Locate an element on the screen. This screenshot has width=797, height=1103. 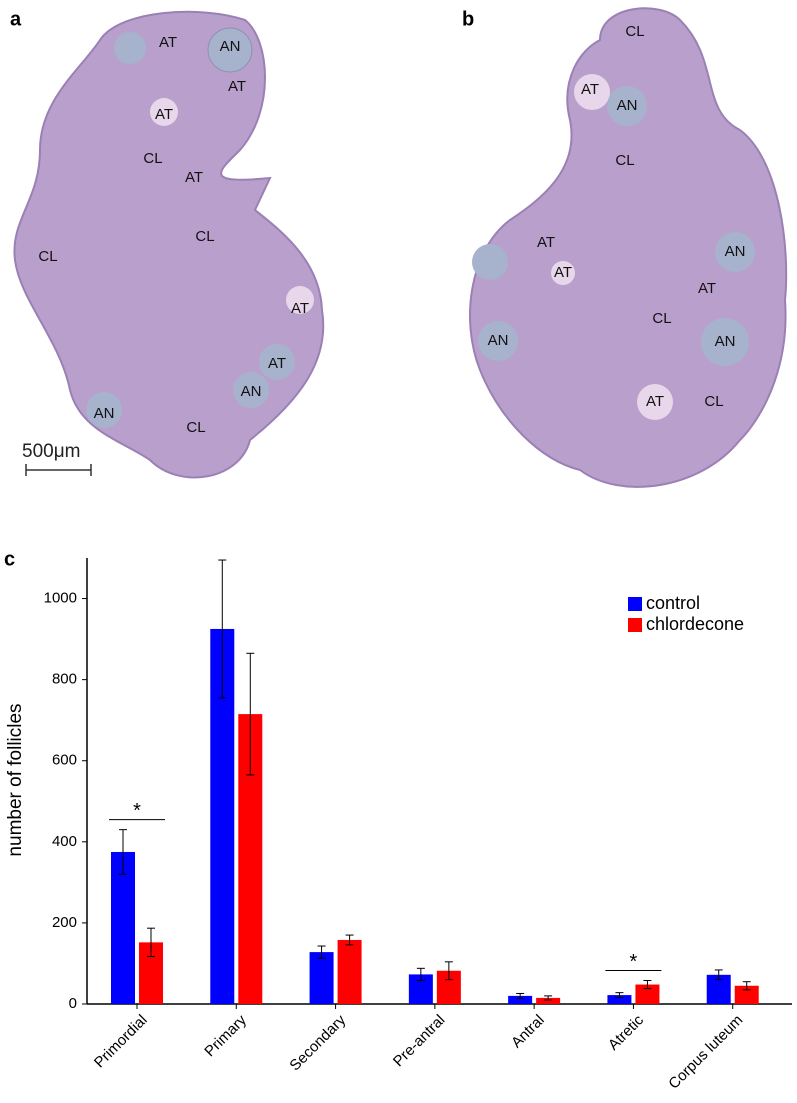
y-axis-label: number of follicles is located at coordinates (15, 779).